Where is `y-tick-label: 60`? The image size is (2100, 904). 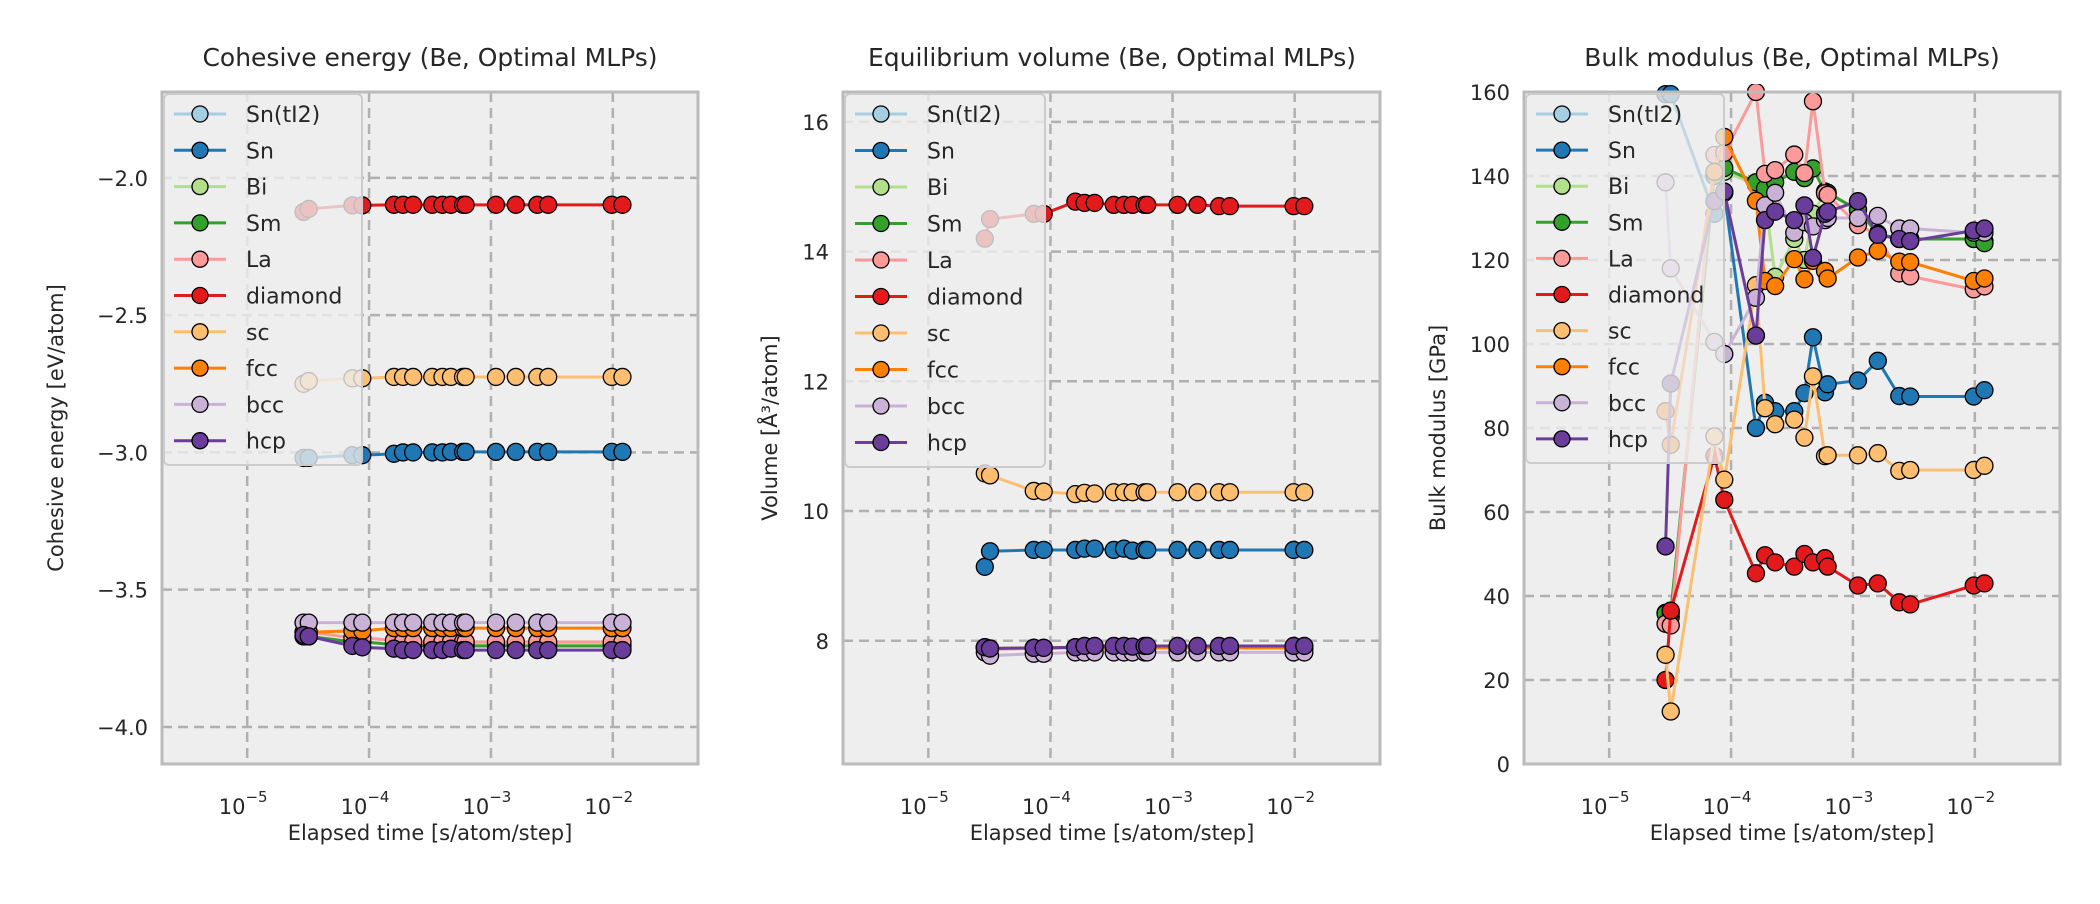 y-tick-label: 60 is located at coordinates (1496, 513).